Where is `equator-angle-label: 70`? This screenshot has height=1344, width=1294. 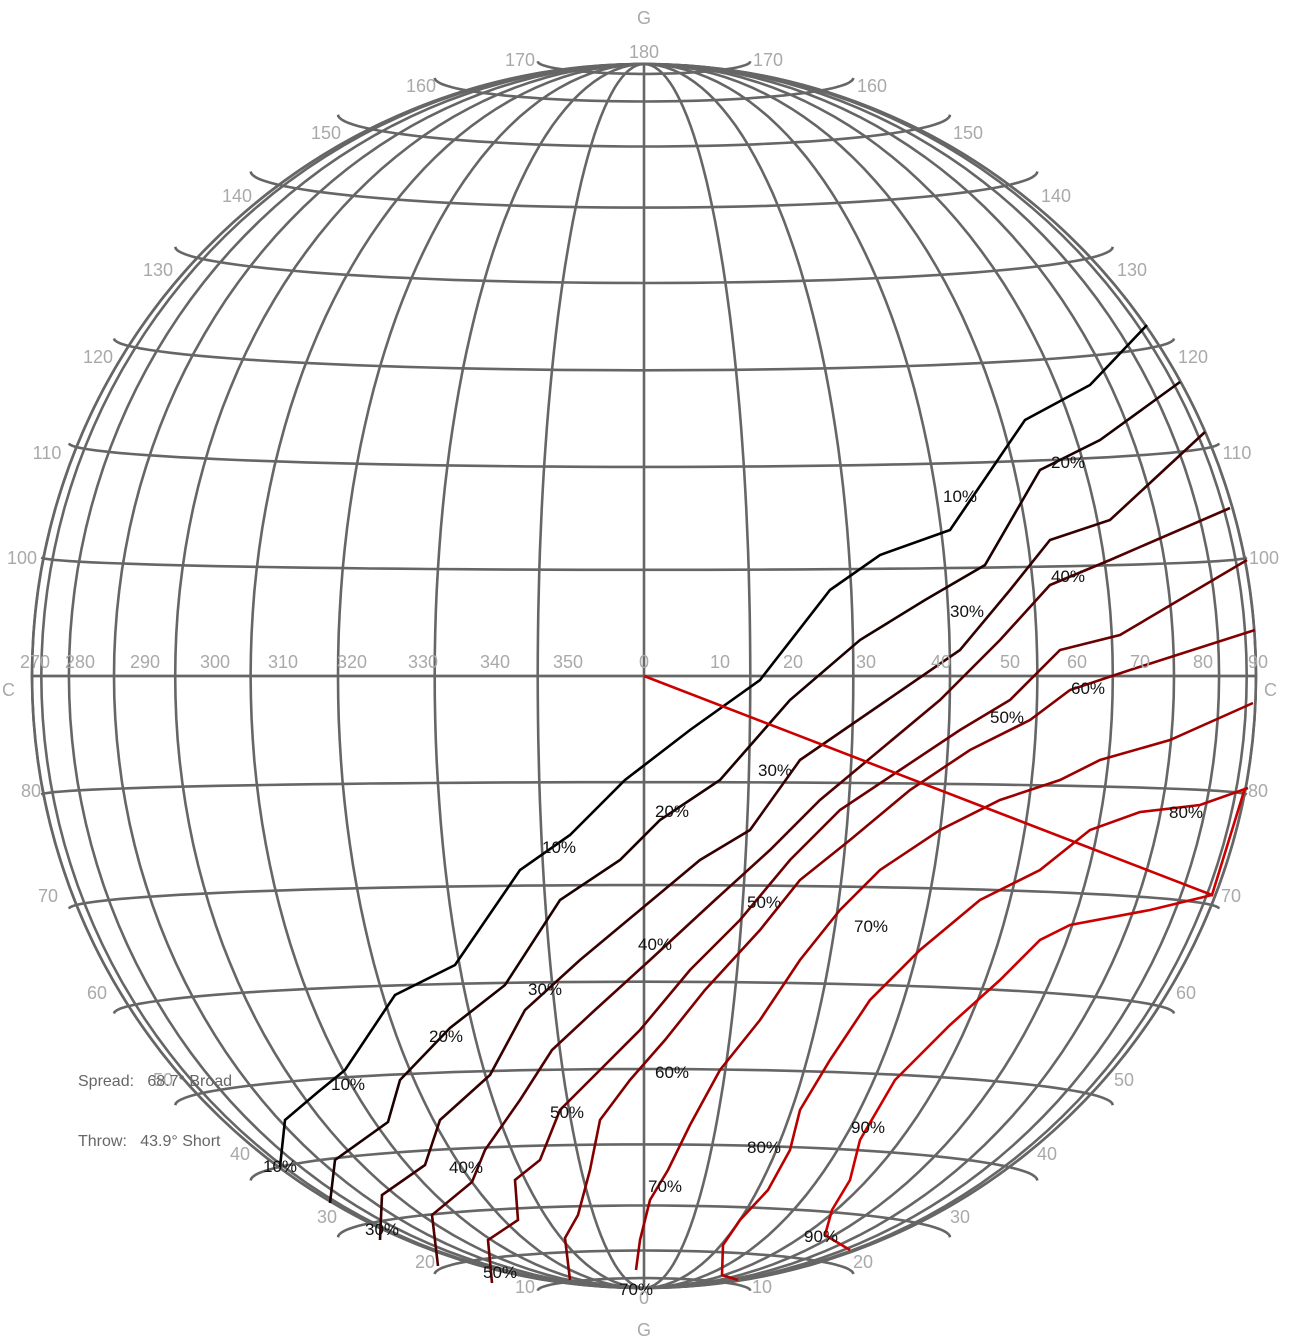 equator-angle-label: 70 is located at coordinates (1140, 662).